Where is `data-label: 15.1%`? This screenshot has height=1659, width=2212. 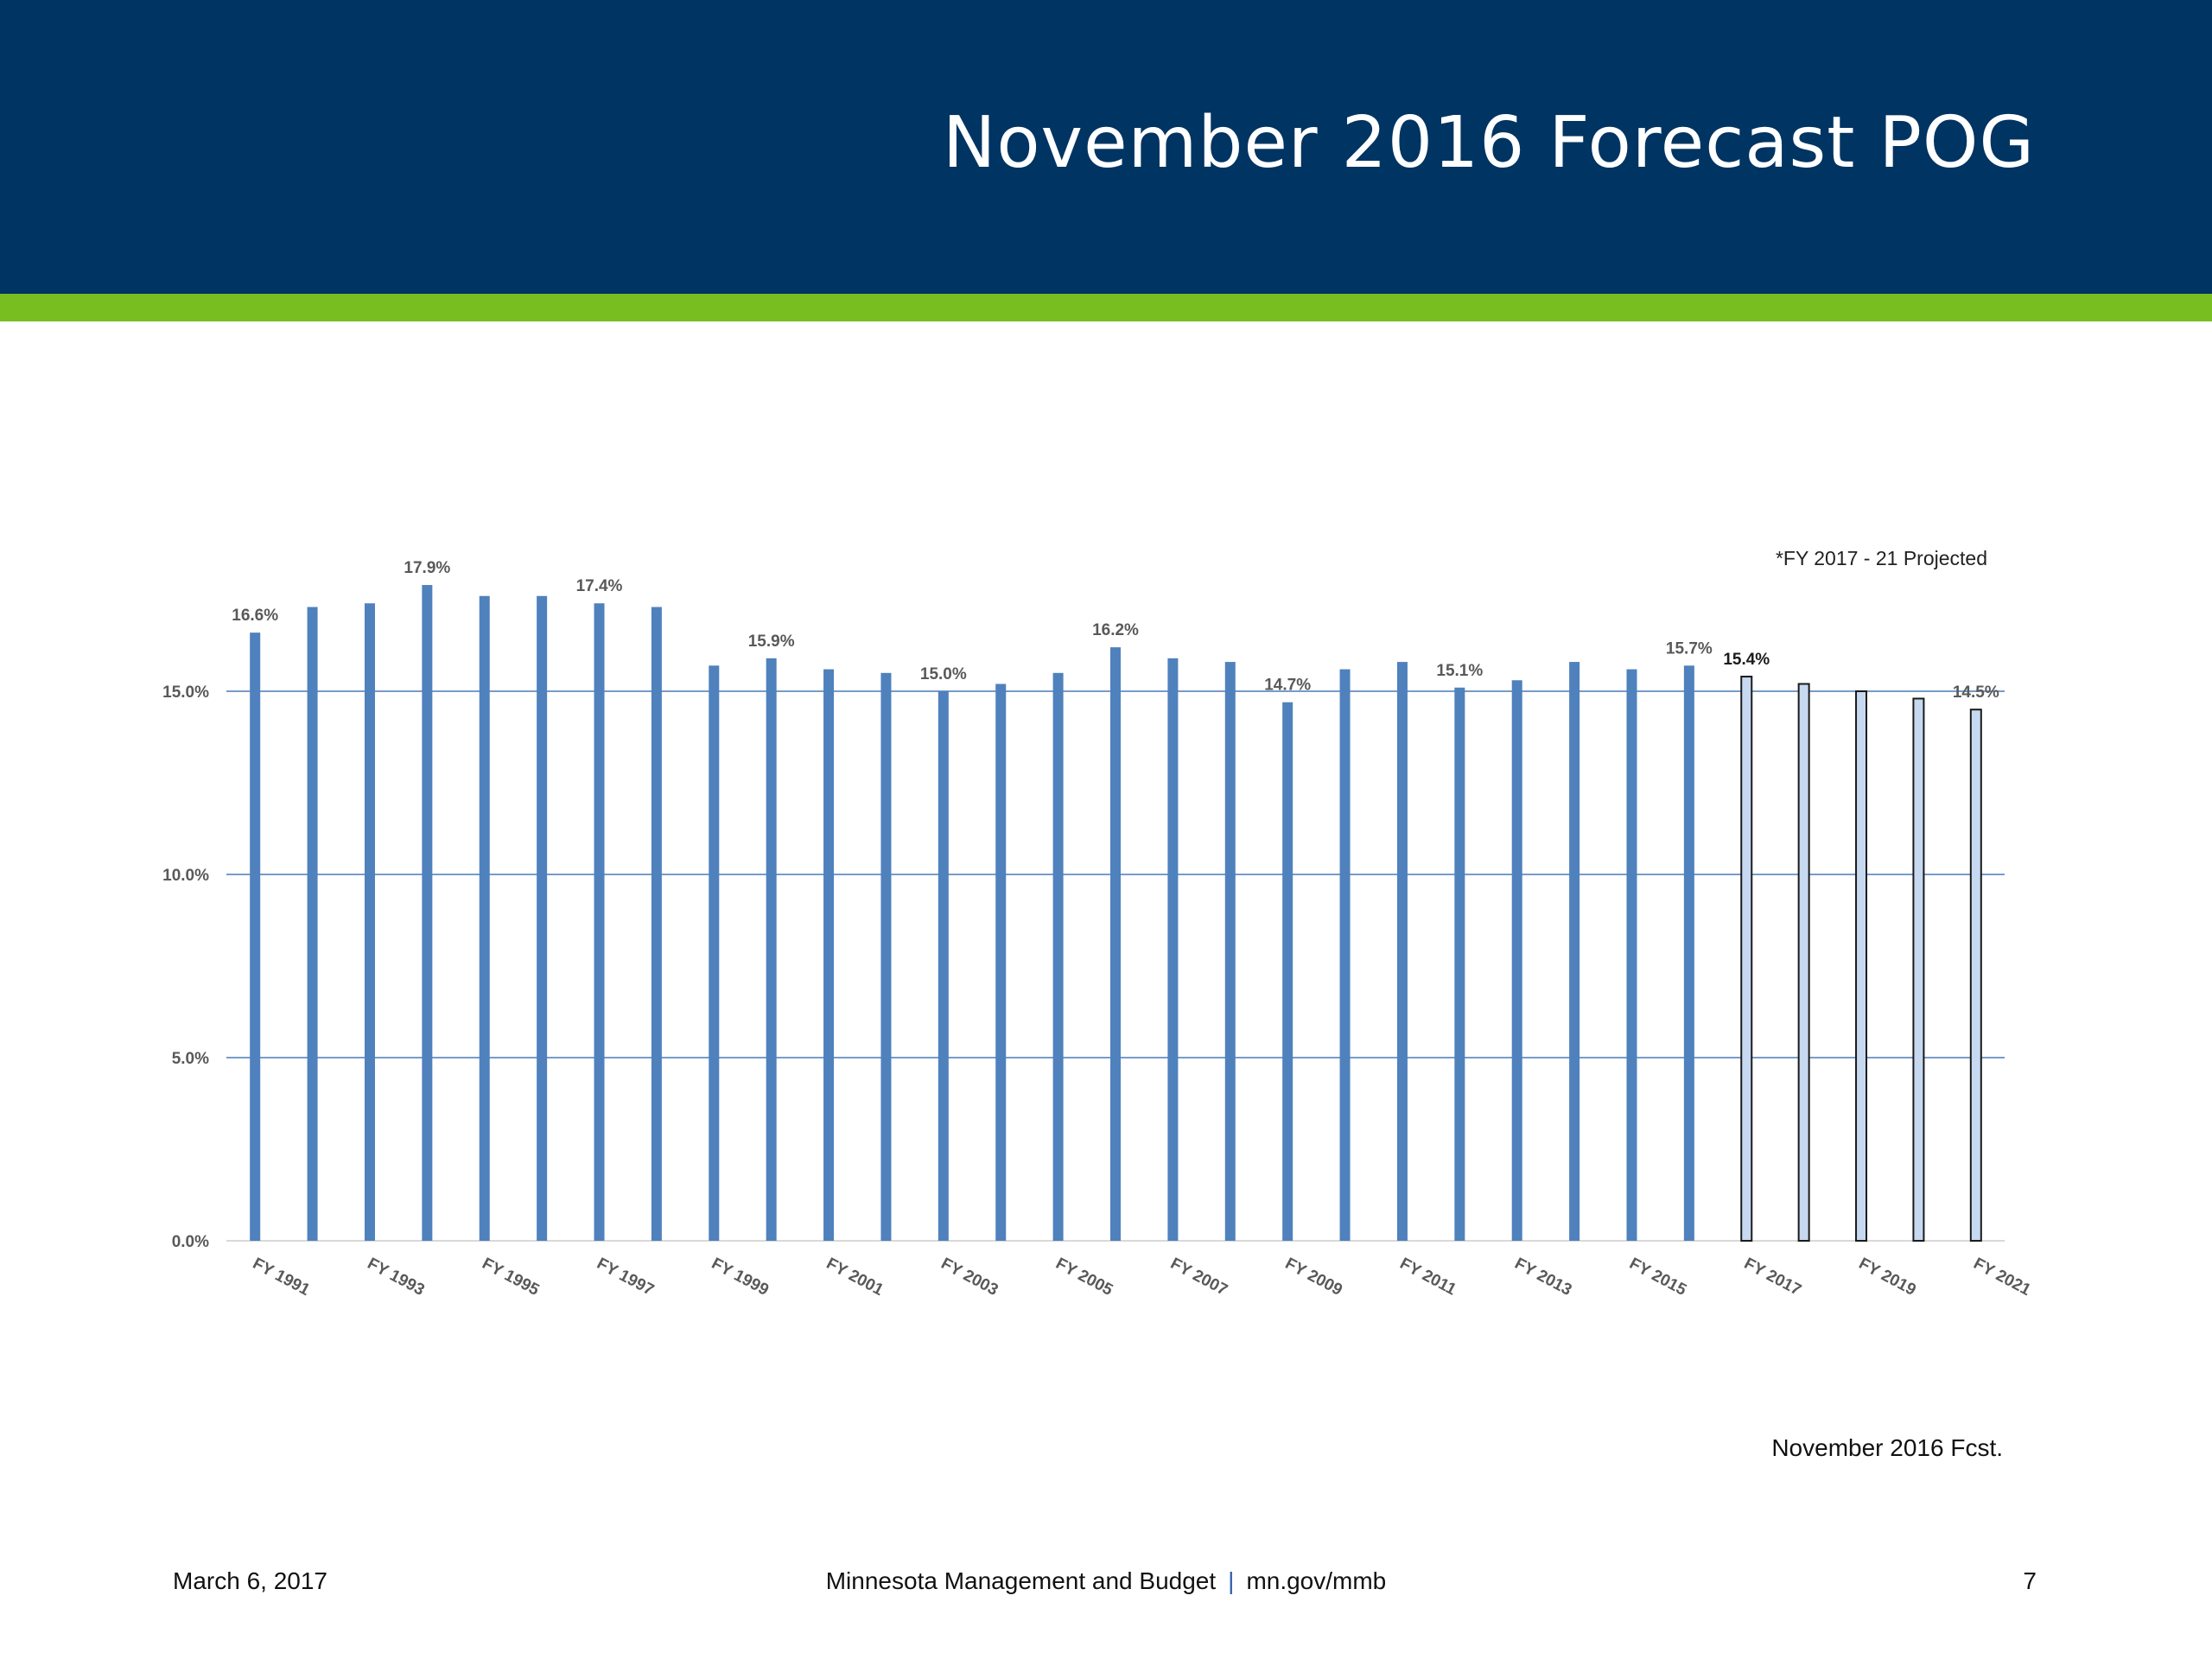
data-label: 15.1% is located at coordinates (1459, 671).